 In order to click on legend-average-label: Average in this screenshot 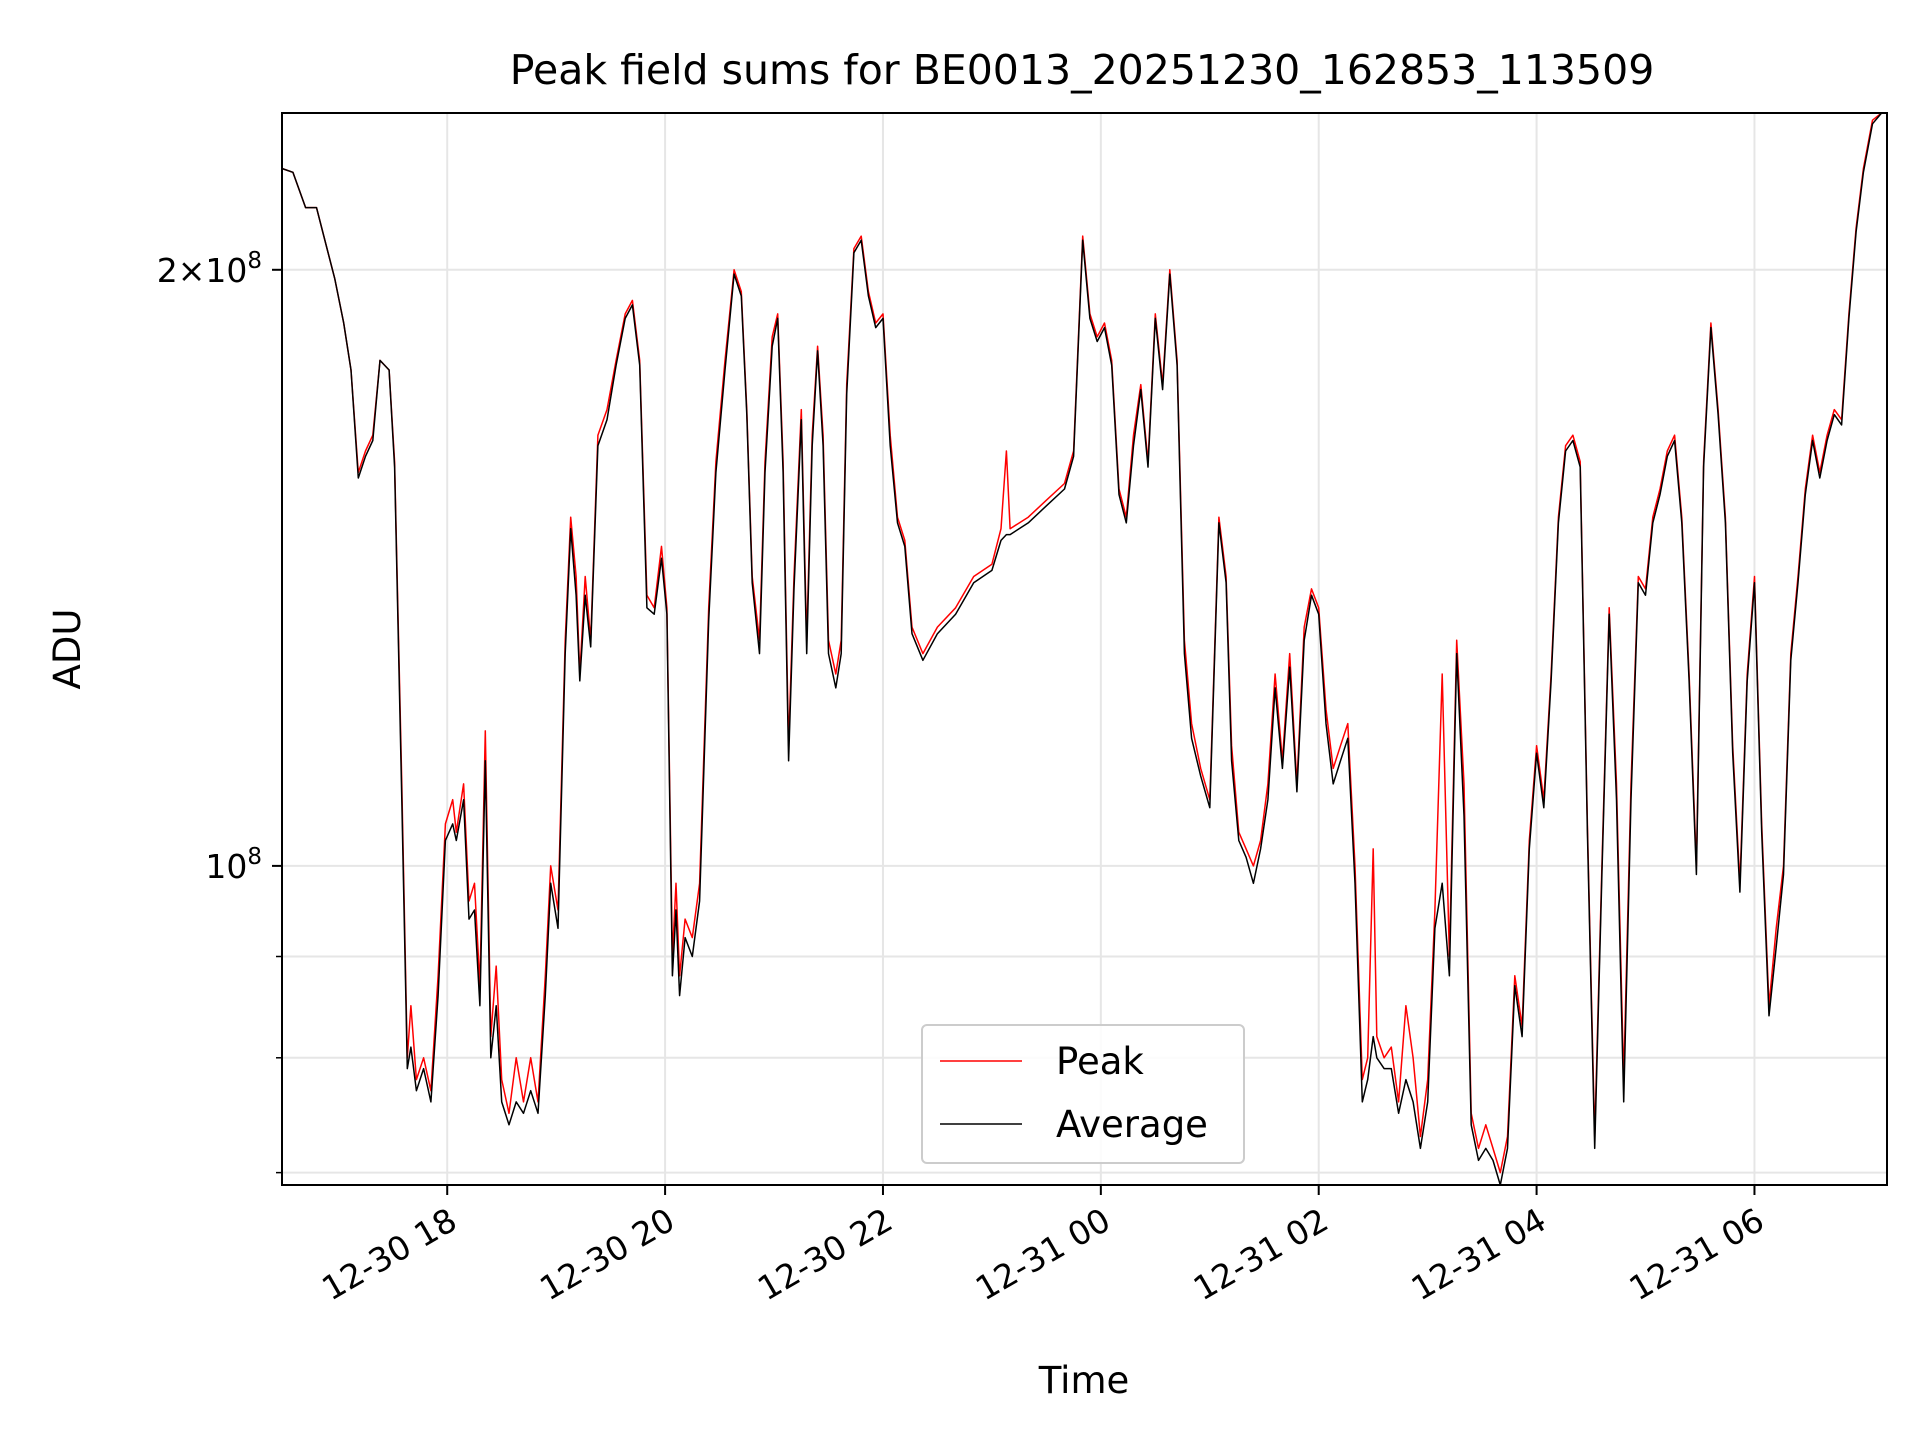, I will do `click(1132, 1124)`.